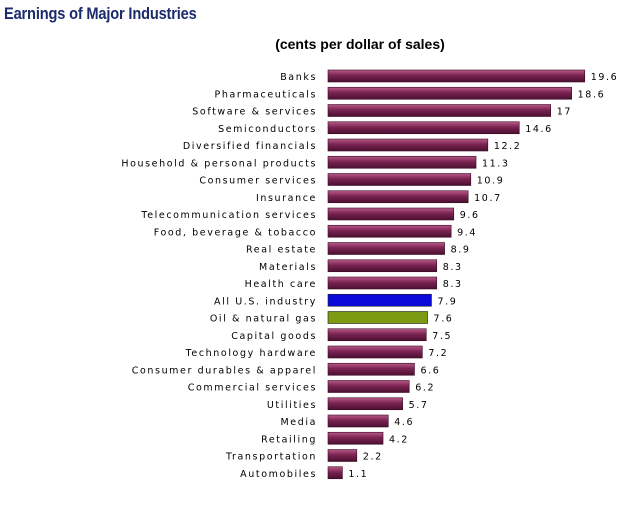  Describe the element at coordinates (267, 129) in the screenshot. I see `category-label: Semiconductors` at that location.